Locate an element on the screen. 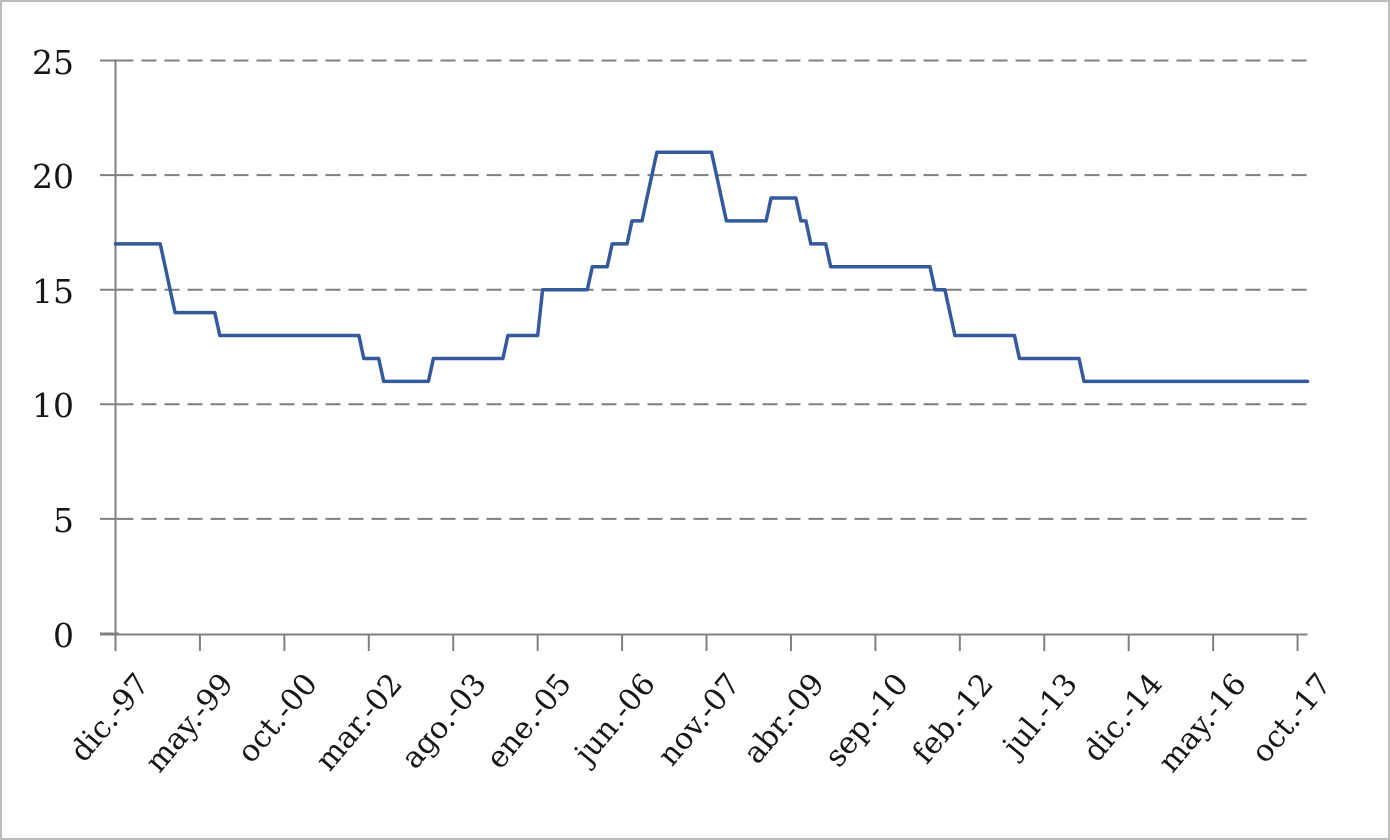  y-axis-tick-label: 10 is located at coordinates (53, 406).